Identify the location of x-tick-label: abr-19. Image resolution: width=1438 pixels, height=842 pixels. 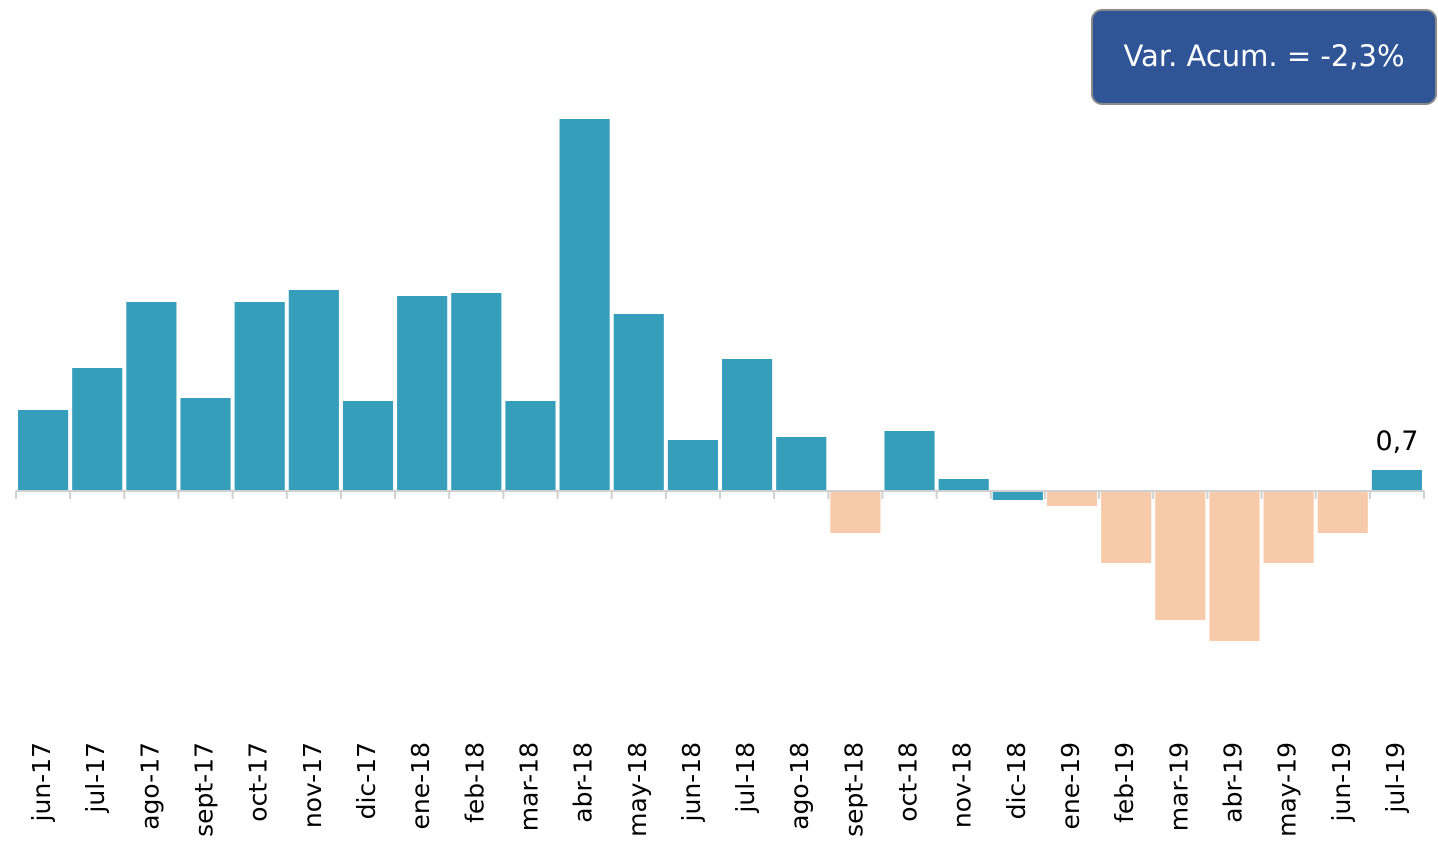
(1232, 782).